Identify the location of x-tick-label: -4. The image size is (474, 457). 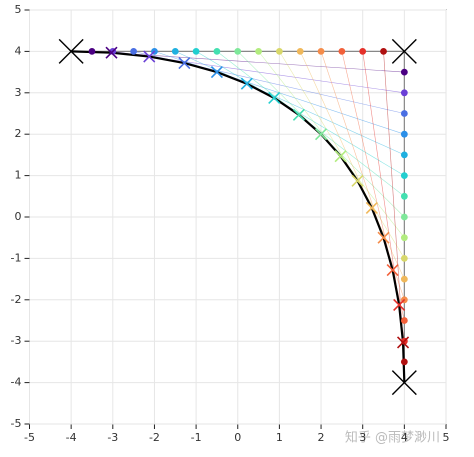
(71, 437).